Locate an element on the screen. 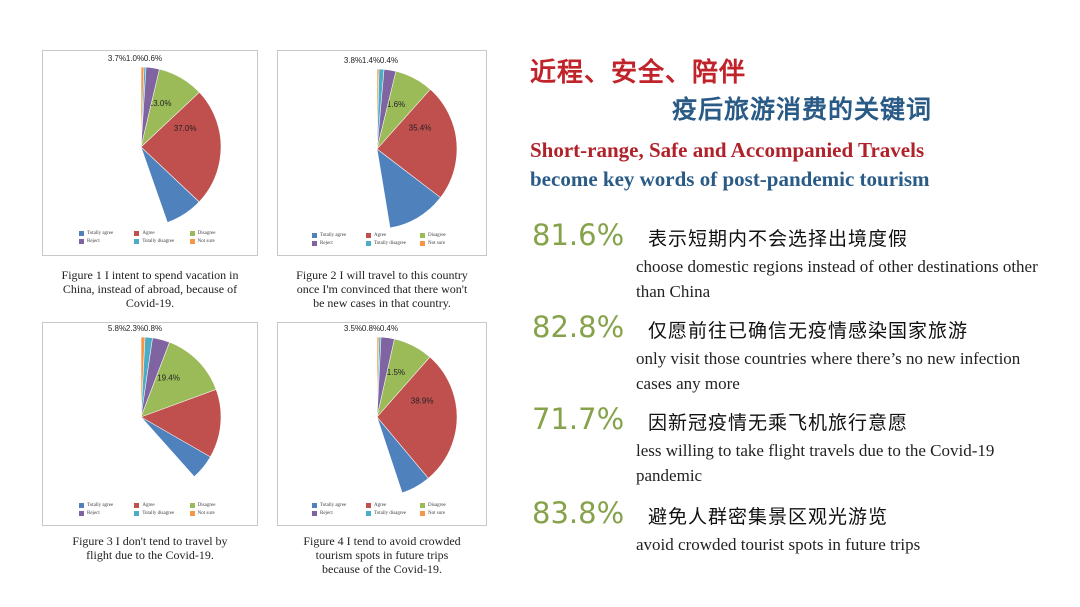 Image resolution: width=1080 pixels, height=607 pixels. pie-data-label: 35.4% is located at coordinates (420, 128).